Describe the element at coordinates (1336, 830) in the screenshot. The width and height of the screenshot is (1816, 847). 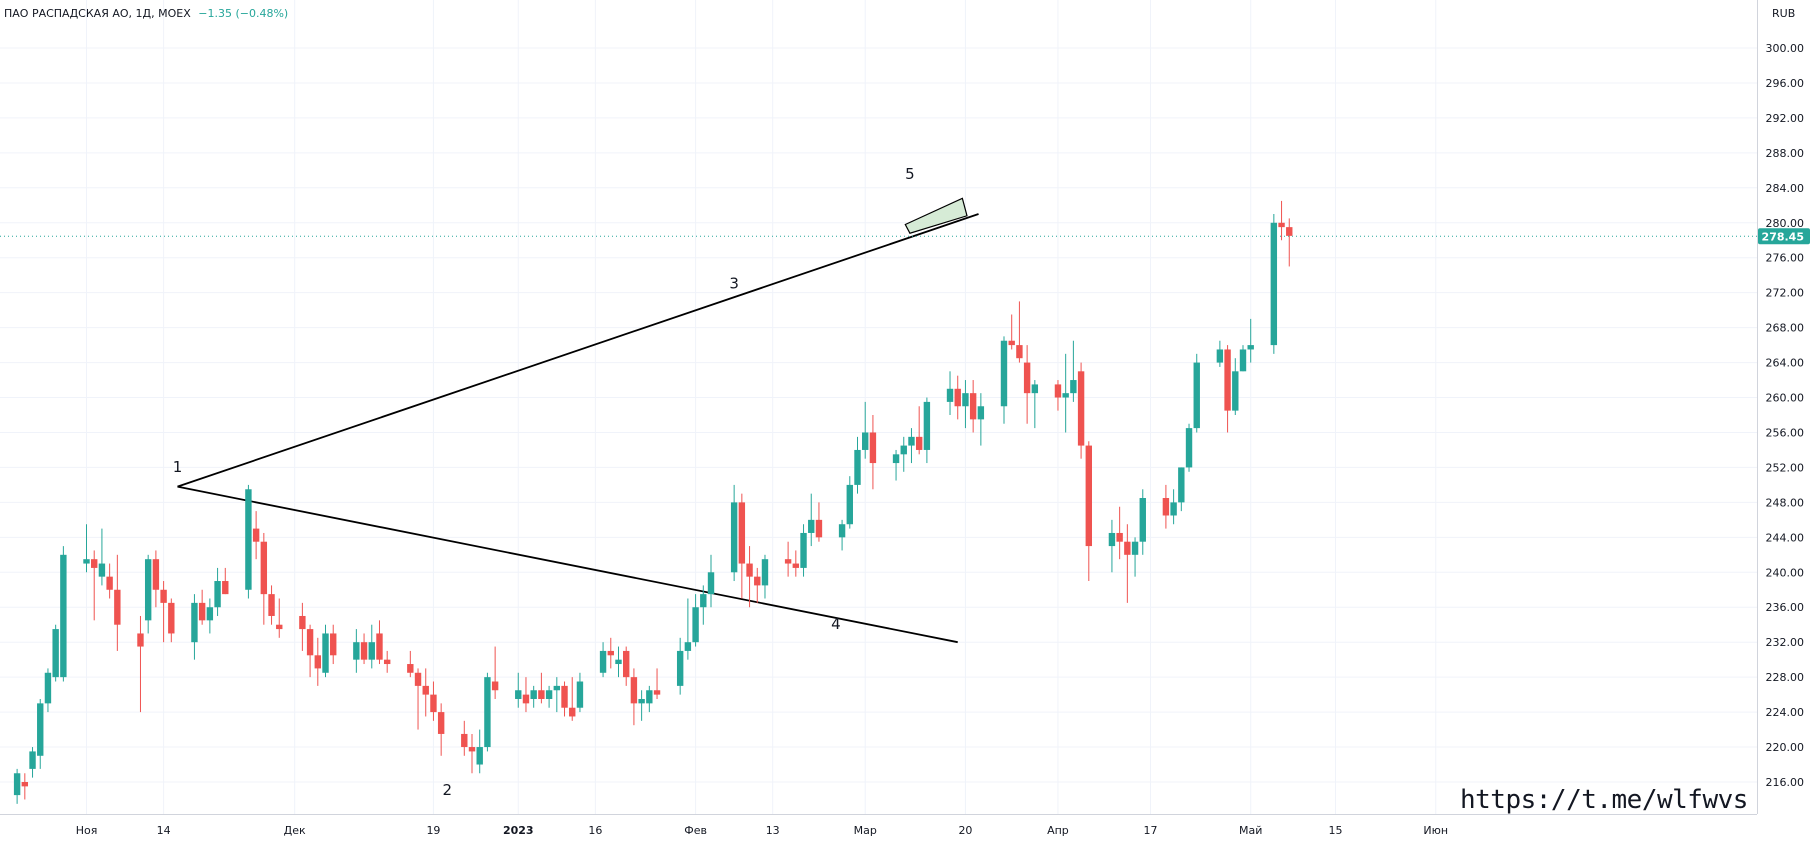
I see `time-tick-label: 15` at that location.